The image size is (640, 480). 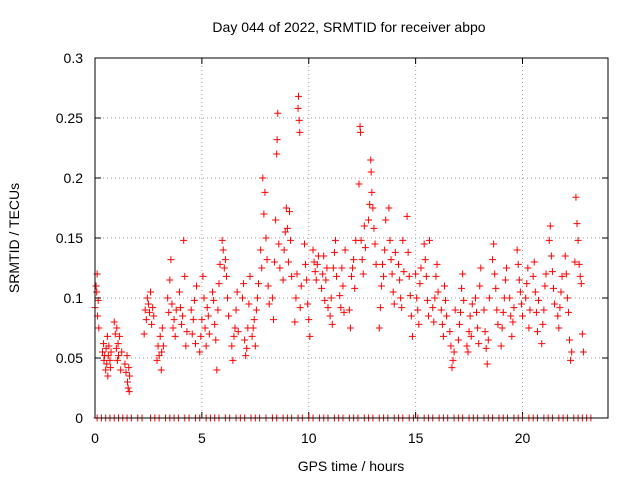 What do you see at coordinates (351, 466) in the screenshot?
I see `x-axis-label: GPS time / hours` at bounding box center [351, 466].